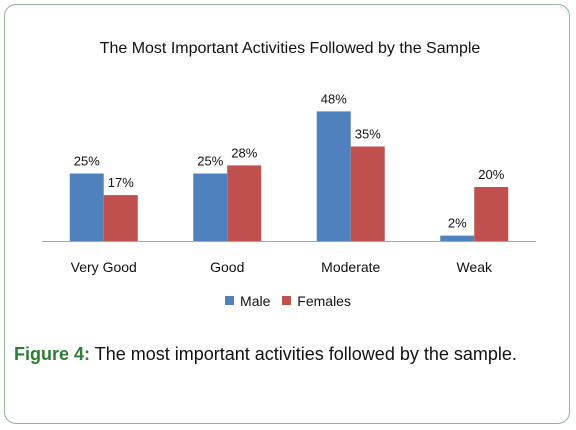 The height and width of the screenshot is (430, 576). Describe the element at coordinates (230, 300) in the screenshot. I see `legend-swatch-male` at that location.